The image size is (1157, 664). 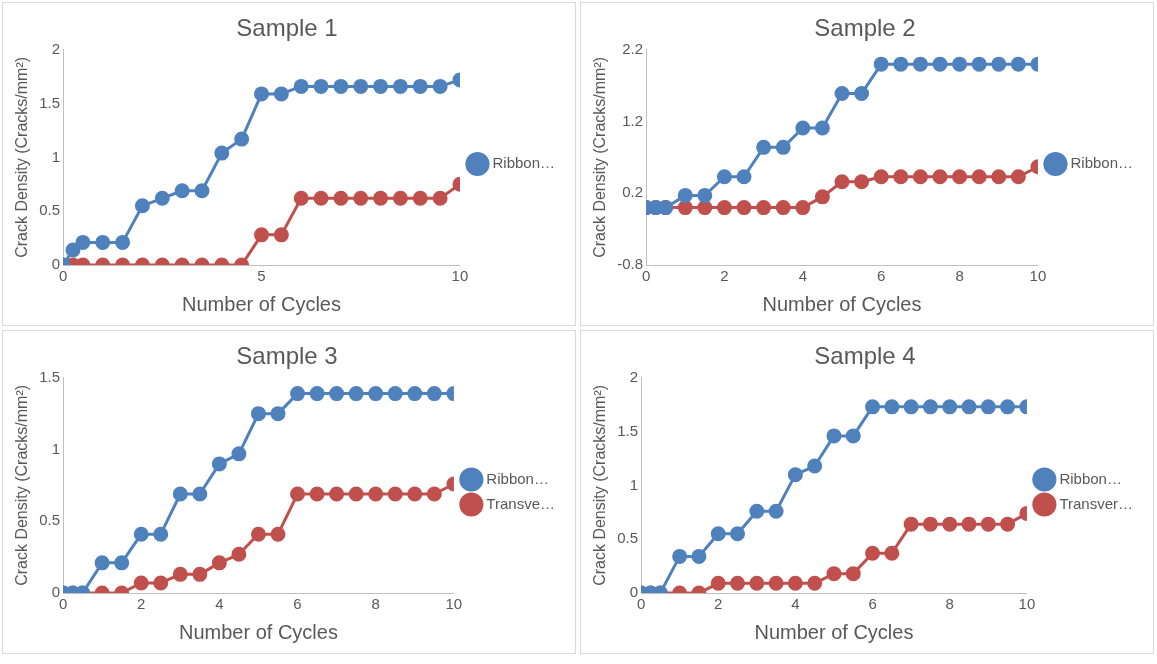 I want to click on x-tick-label: 5, so click(x=261, y=276).